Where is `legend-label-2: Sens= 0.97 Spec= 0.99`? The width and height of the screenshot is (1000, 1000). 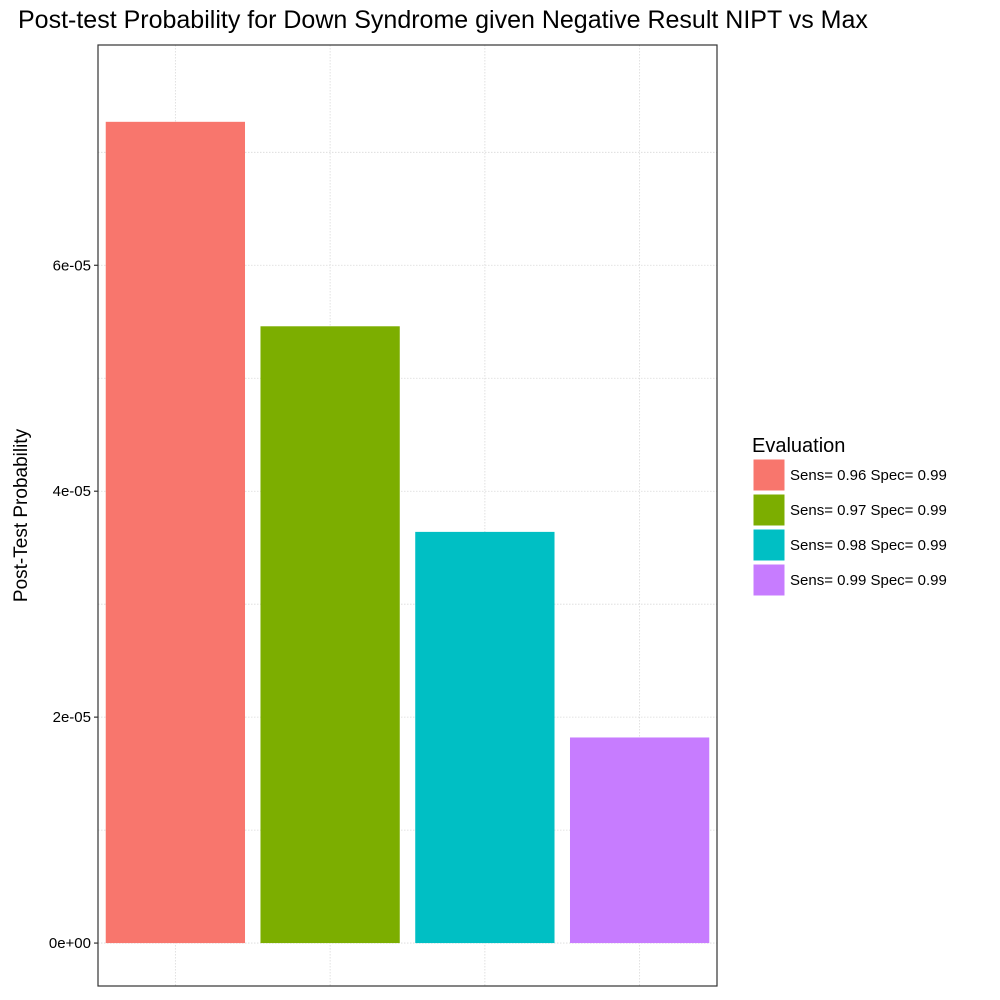
legend-label-2: Sens= 0.97 Spec= 0.99 is located at coordinates (868, 510).